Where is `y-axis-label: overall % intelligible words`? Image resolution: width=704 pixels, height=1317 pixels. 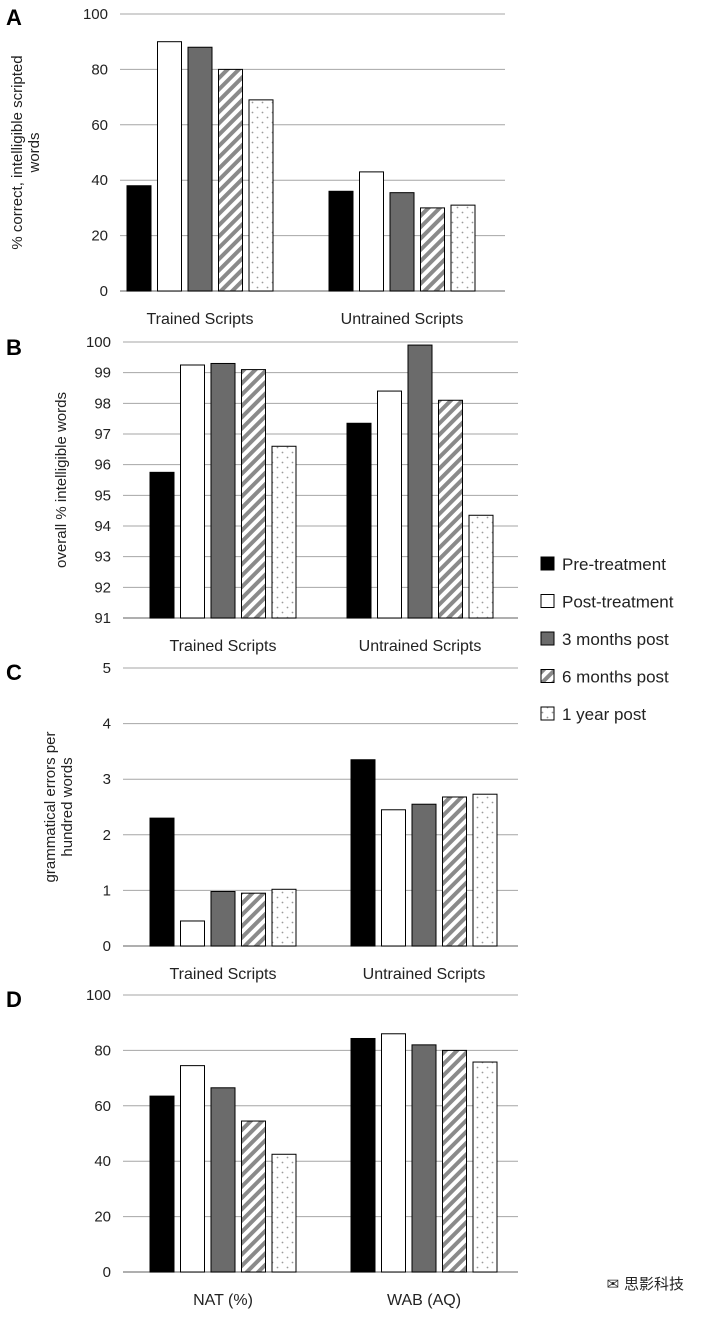 y-axis-label: overall % intelligible words is located at coordinates (61, 480).